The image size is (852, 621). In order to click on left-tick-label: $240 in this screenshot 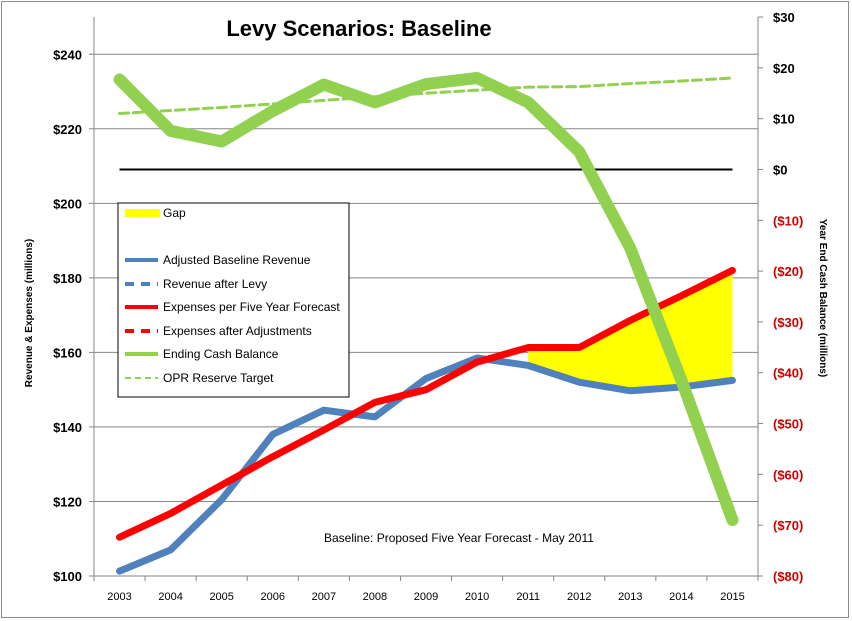, I will do `click(67, 54)`.